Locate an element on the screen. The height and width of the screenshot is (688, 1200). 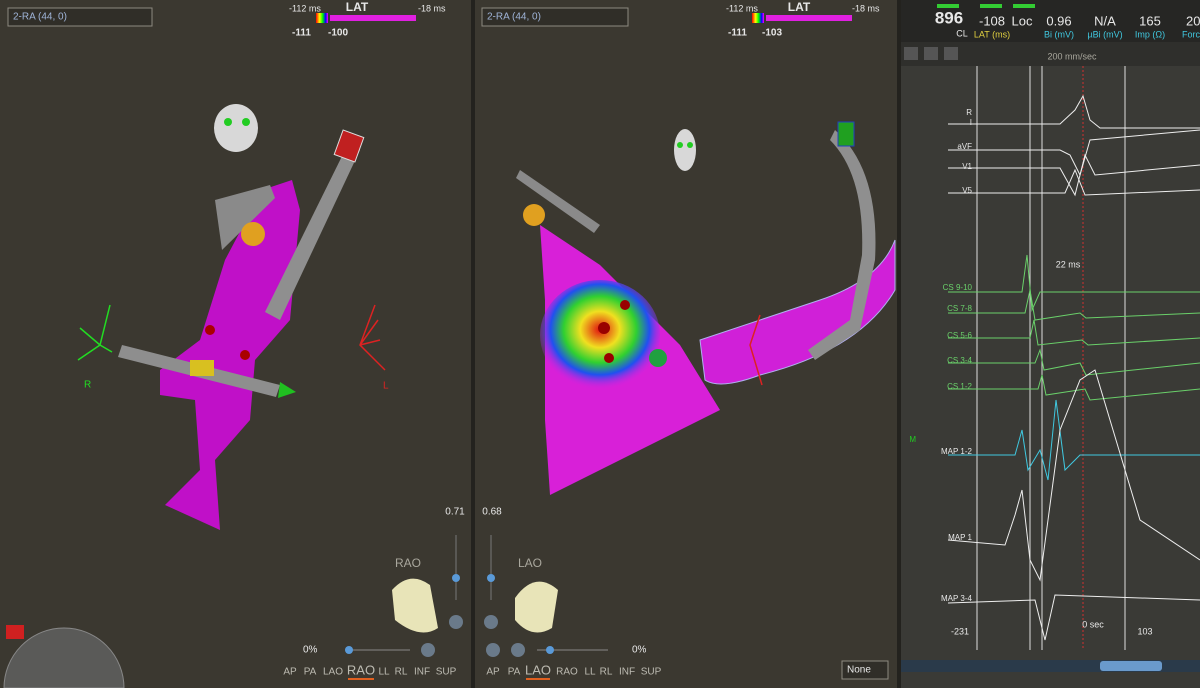
axis-label: R is located at coordinates (87, 385).